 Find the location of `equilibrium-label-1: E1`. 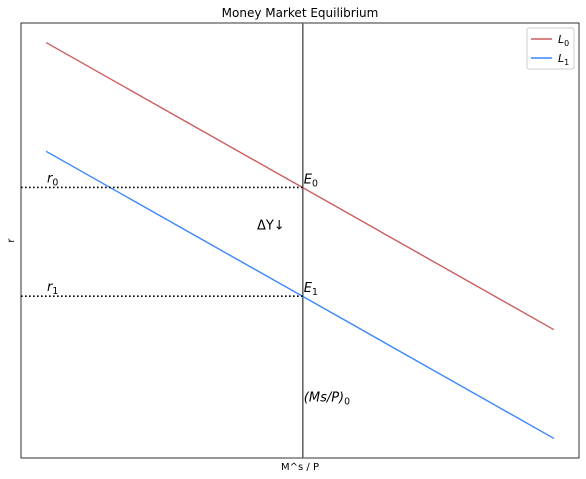

equilibrium-label-1: E1 is located at coordinates (311, 289).